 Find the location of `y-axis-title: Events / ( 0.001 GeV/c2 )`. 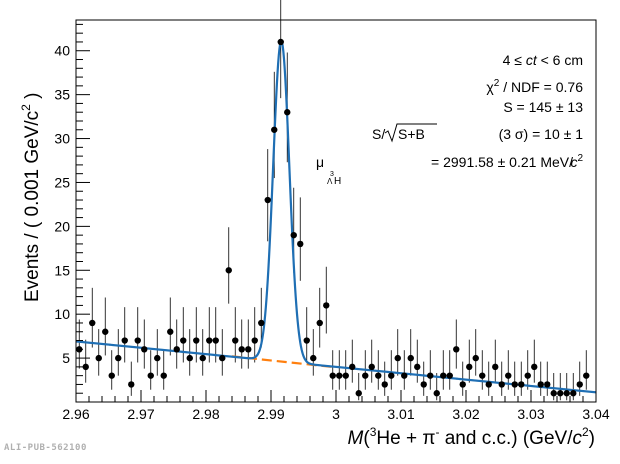

y-axis-title: Events / ( 0.001 GeV/c2 ) is located at coordinates (31, 197).